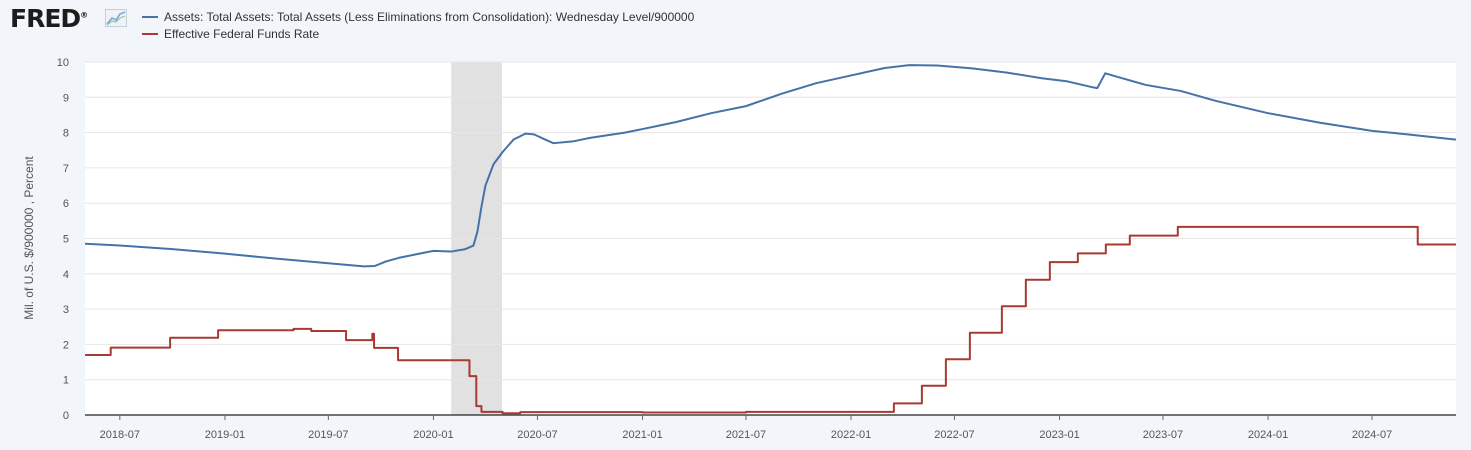  I want to click on x-tick-2019-07: 2019-07, so click(328, 435).